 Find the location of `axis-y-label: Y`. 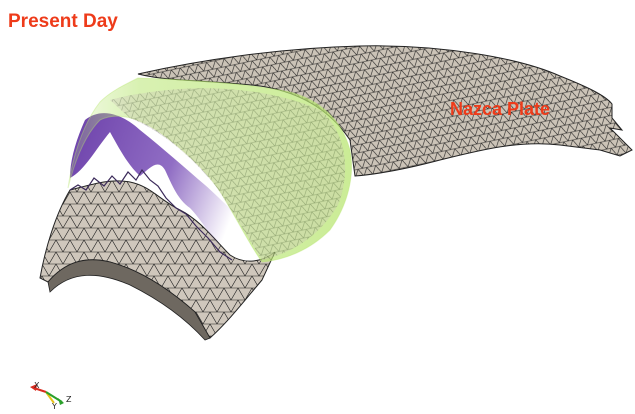

axis-y-label: Y is located at coordinates (54, 406).